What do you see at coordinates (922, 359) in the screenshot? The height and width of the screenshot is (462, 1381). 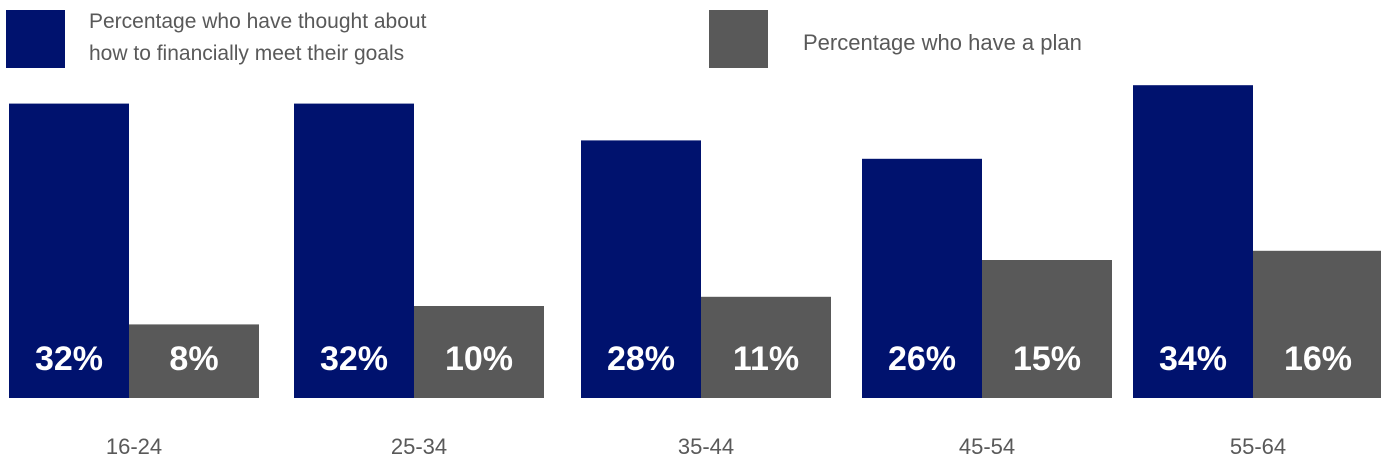 I see `data-label-thought-45-54: 26%` at bounding box center [922, 359].